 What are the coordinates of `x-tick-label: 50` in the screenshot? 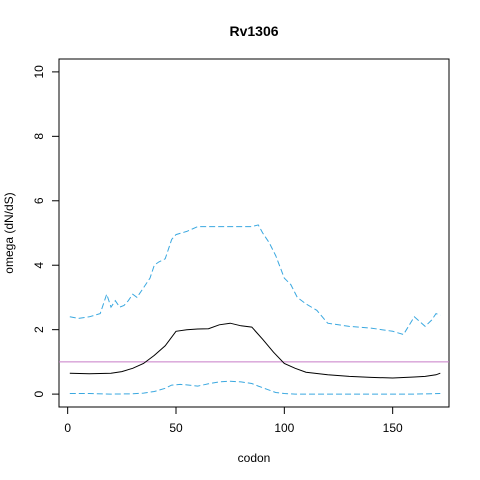 It's located at (176, 428).